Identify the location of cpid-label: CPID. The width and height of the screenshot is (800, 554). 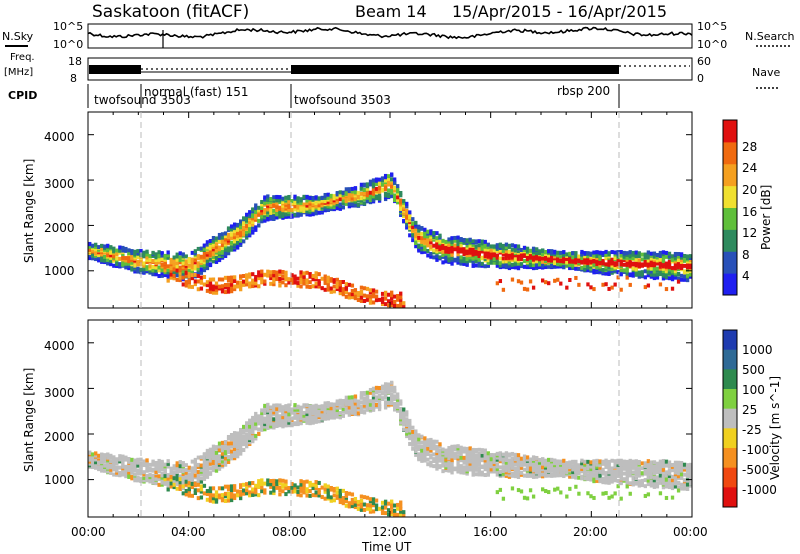
(22, 95).